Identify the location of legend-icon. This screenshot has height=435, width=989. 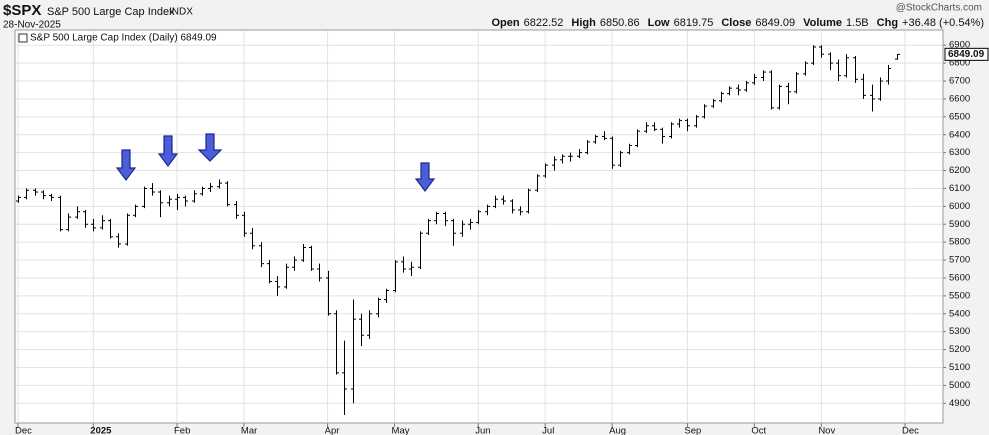
(23, 38).